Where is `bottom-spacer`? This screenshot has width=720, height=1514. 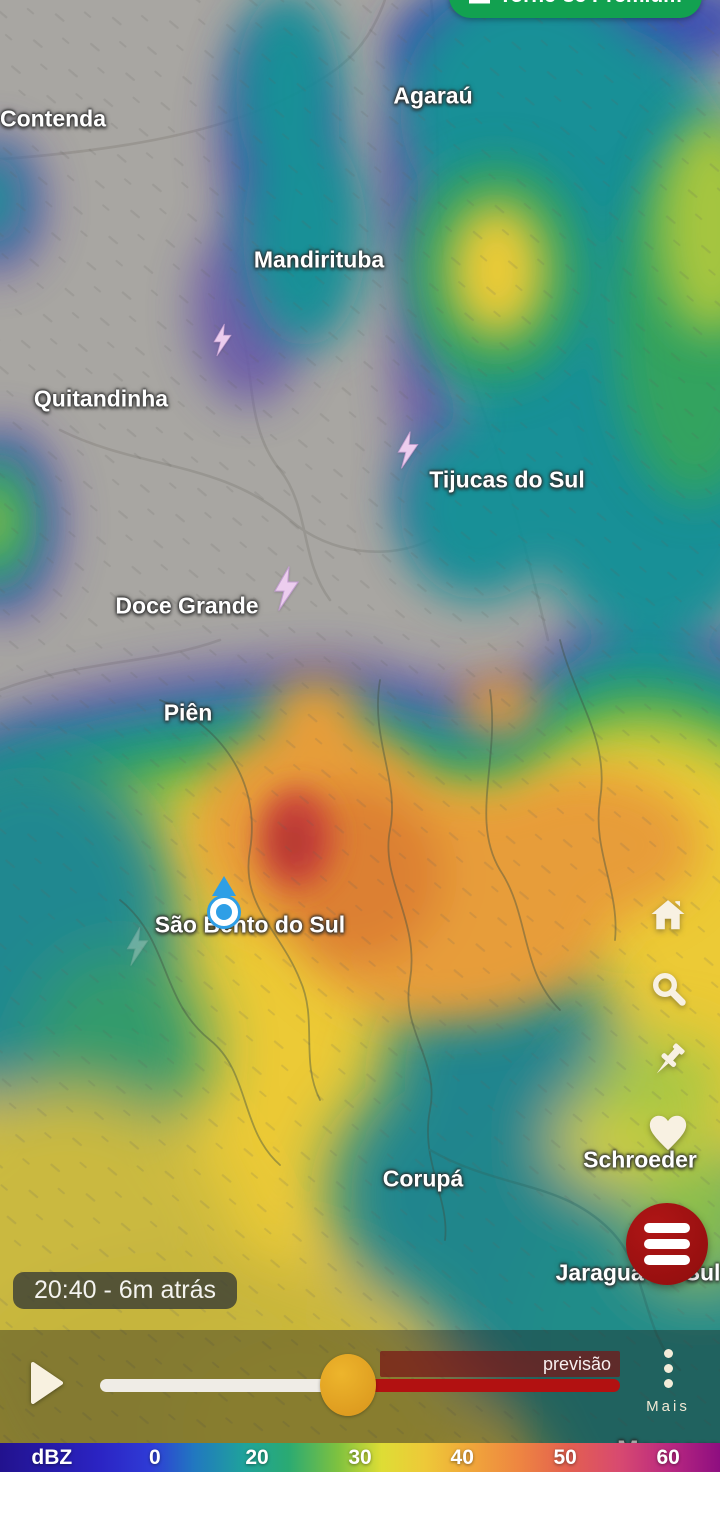
bottom-spacer is located at coordinates (360, 1493).